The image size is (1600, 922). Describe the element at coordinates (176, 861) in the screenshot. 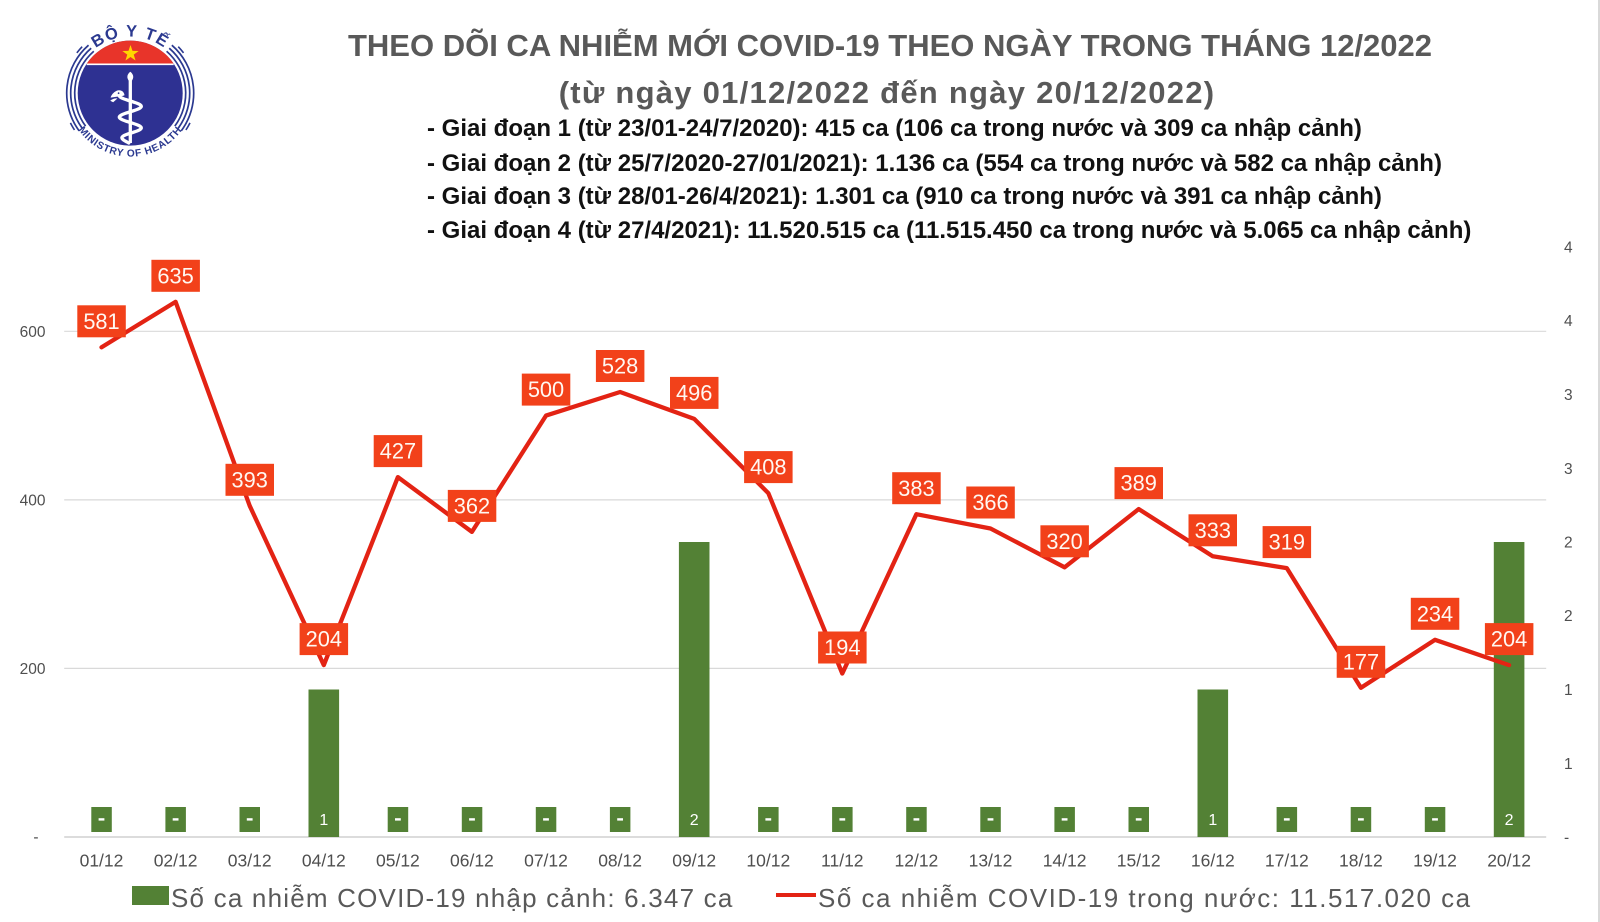

I see `svg-text: 02/12` at that location.